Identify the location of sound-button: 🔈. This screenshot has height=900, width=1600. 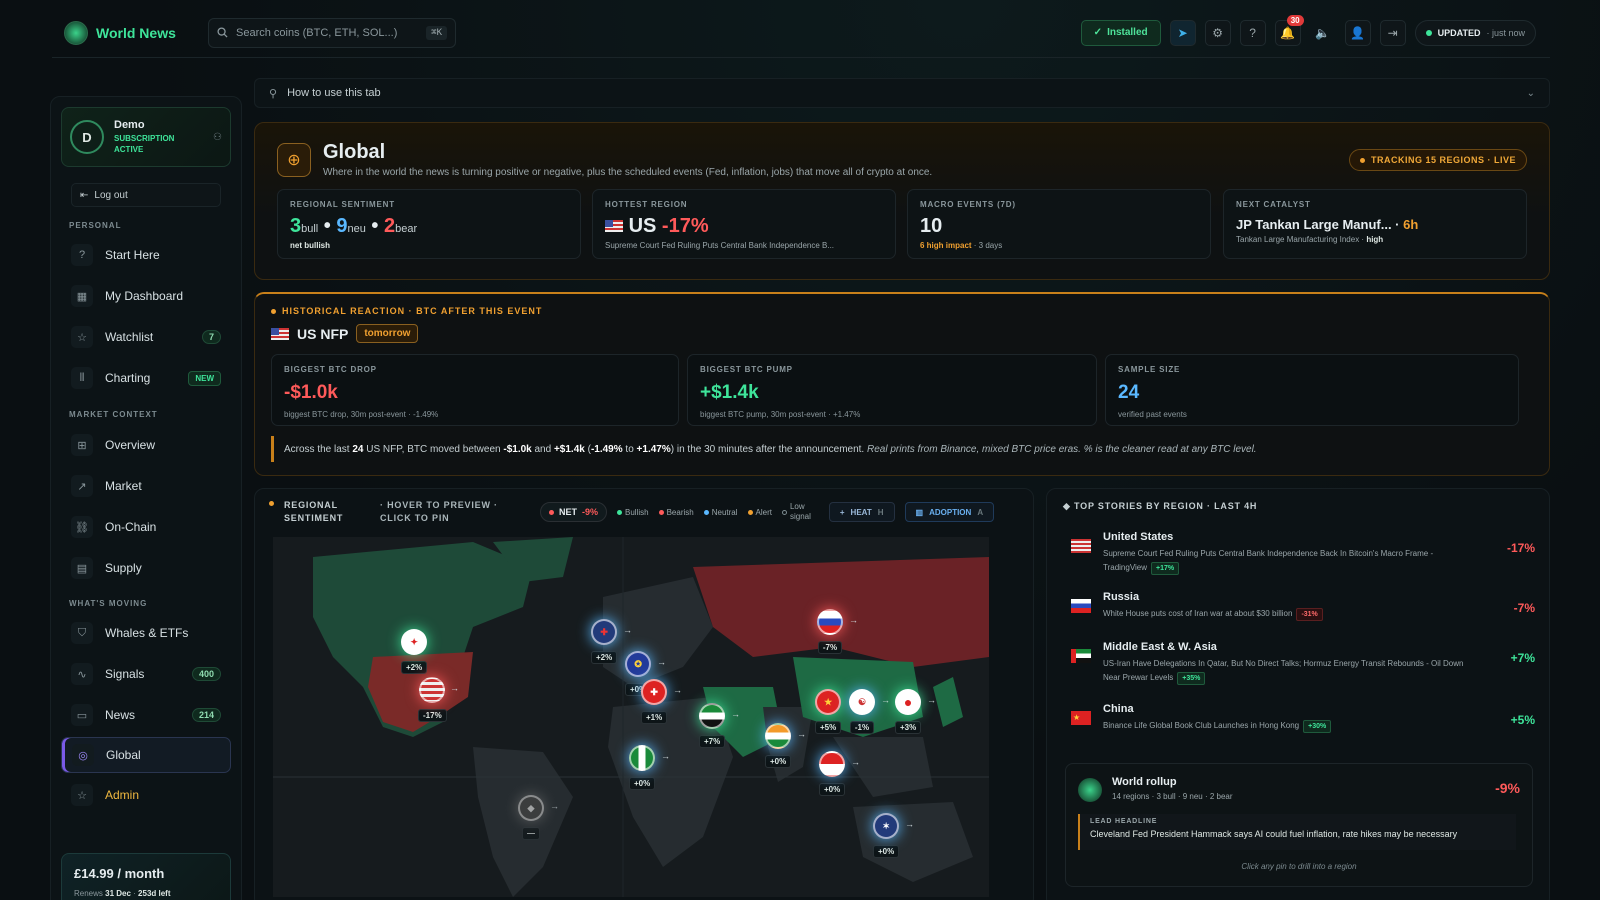
(1323, 33).